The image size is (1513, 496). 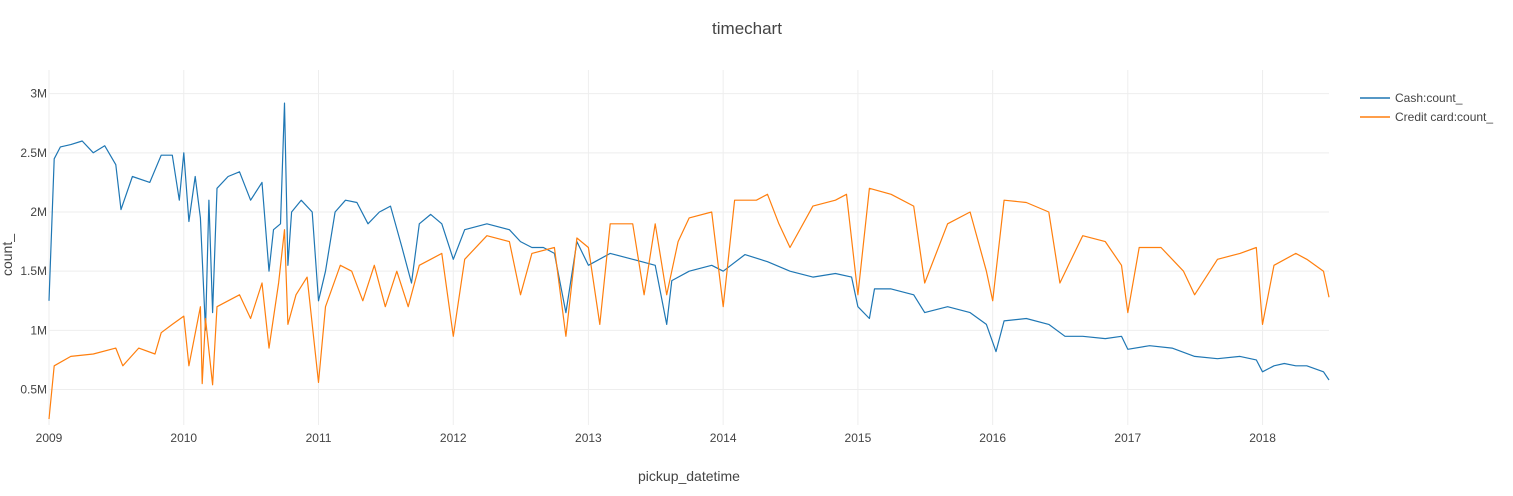 What do you see at coordinates (1444, 117) in the screenshot?
I see `legend-label-credit-card: Credit card:count_` at bounding box center [1444, 117].